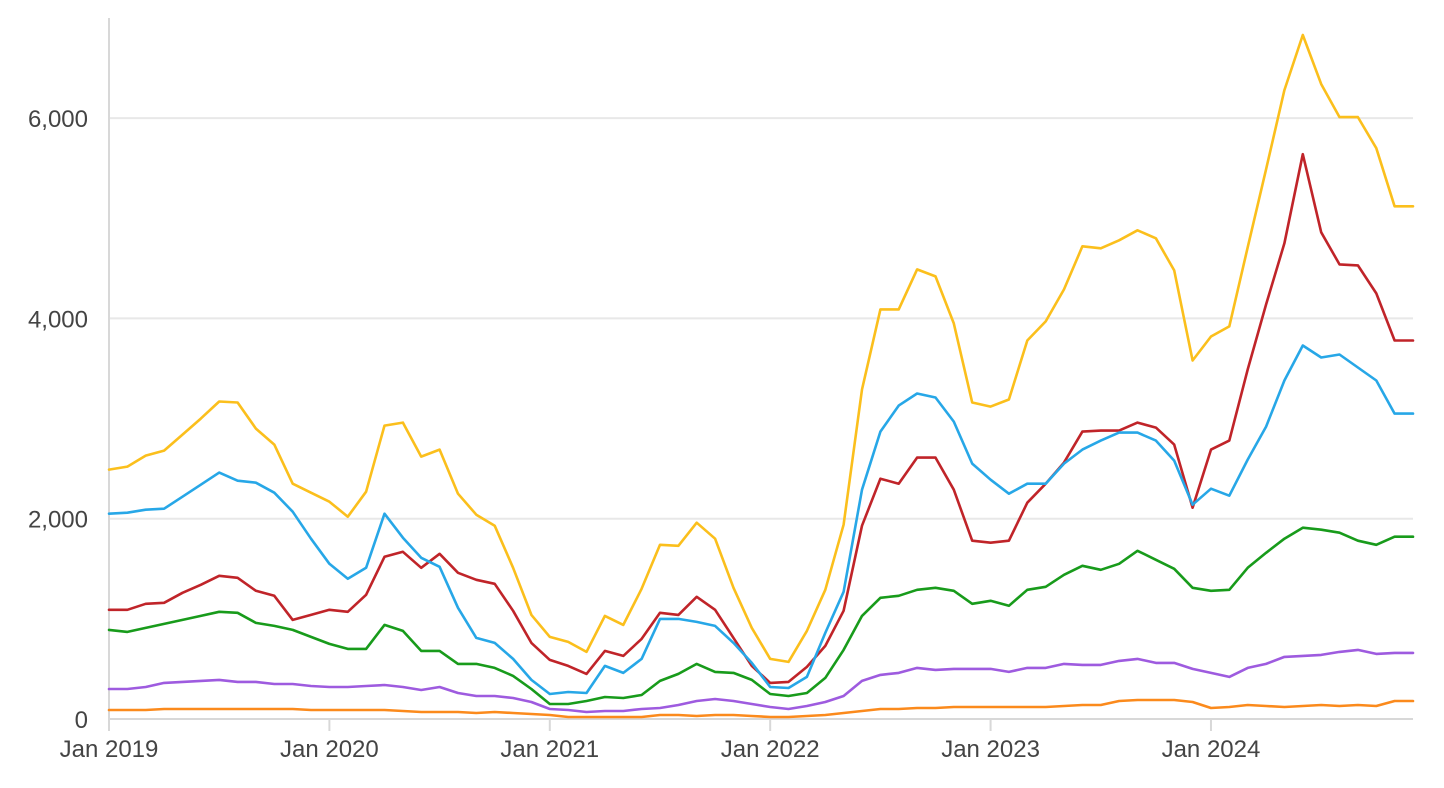 This screenshot has width=1444, height=788. I want to click on y-tick-label: 0, so click(81, 720).